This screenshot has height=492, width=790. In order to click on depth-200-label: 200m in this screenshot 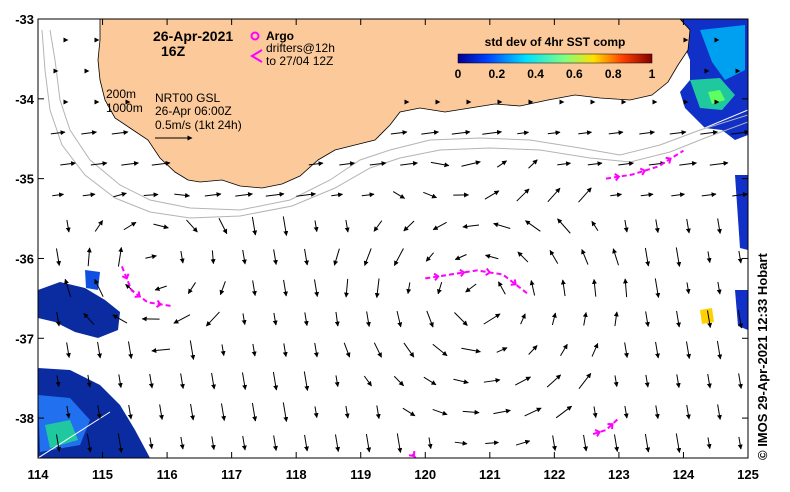, I will do `click(121, 94)`.